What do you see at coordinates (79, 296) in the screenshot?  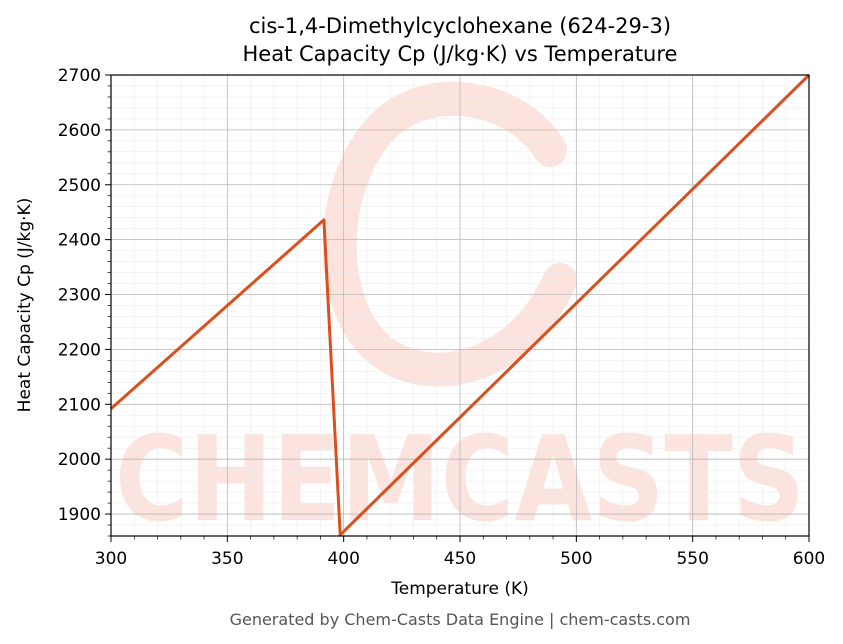 I see `y-tick-label: 2300` at bounding box center [79, 296].